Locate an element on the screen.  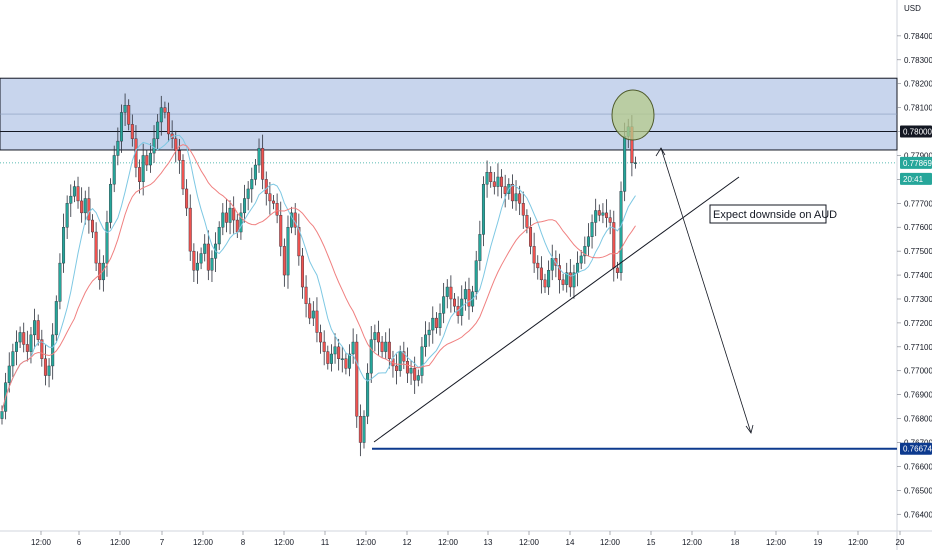
currency-label: USD is located at coordinates (912, 8).